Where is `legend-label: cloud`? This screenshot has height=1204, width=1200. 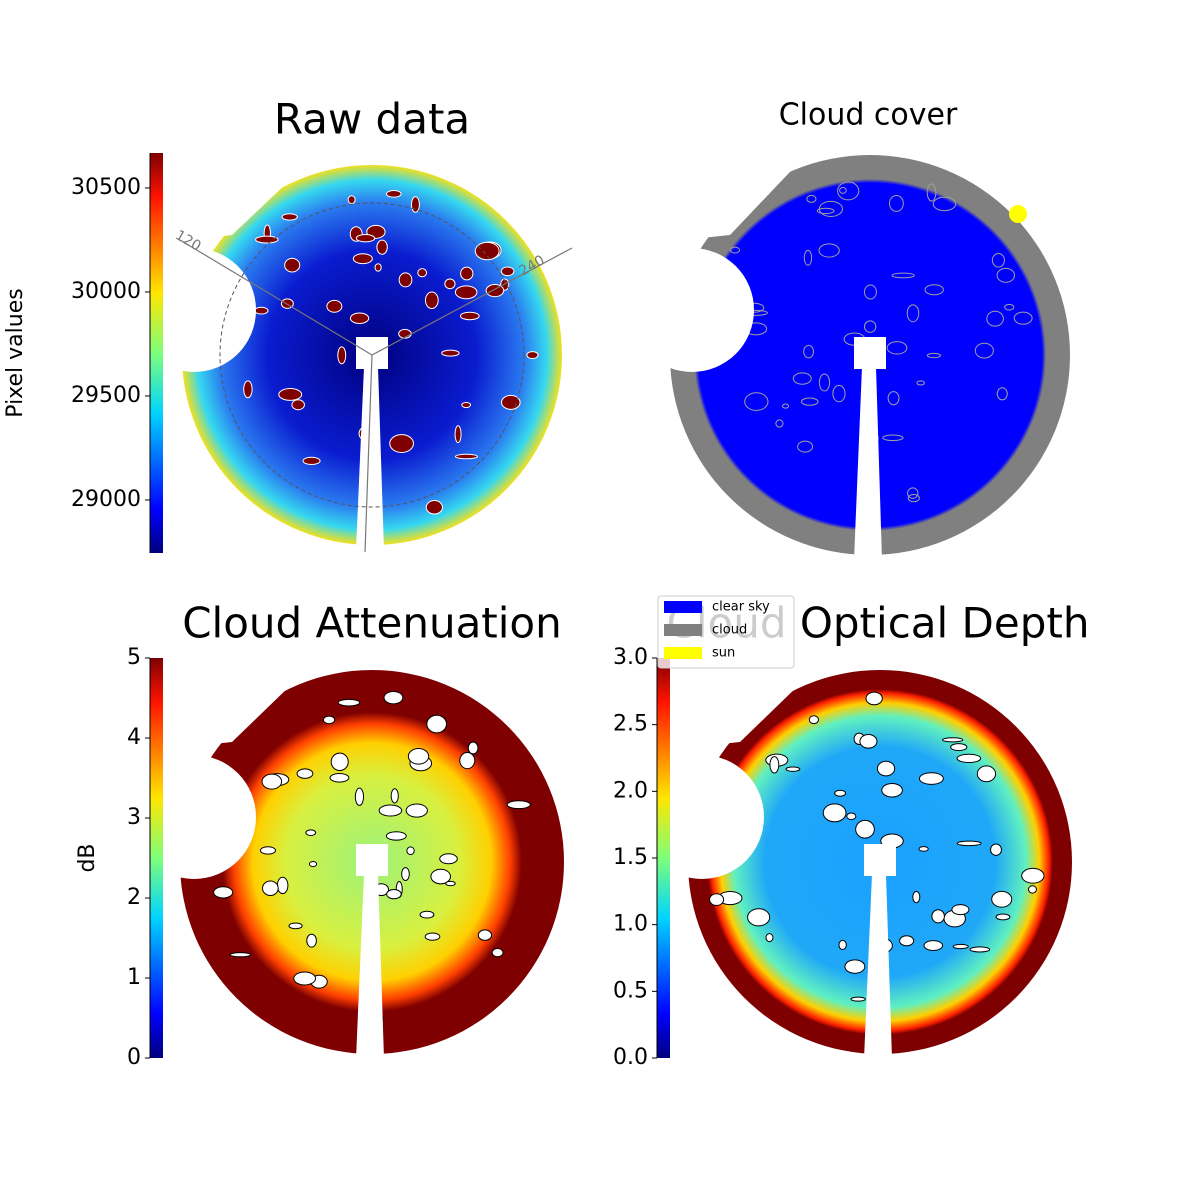
legend-label: cloud is located at coordinates (729, 630).